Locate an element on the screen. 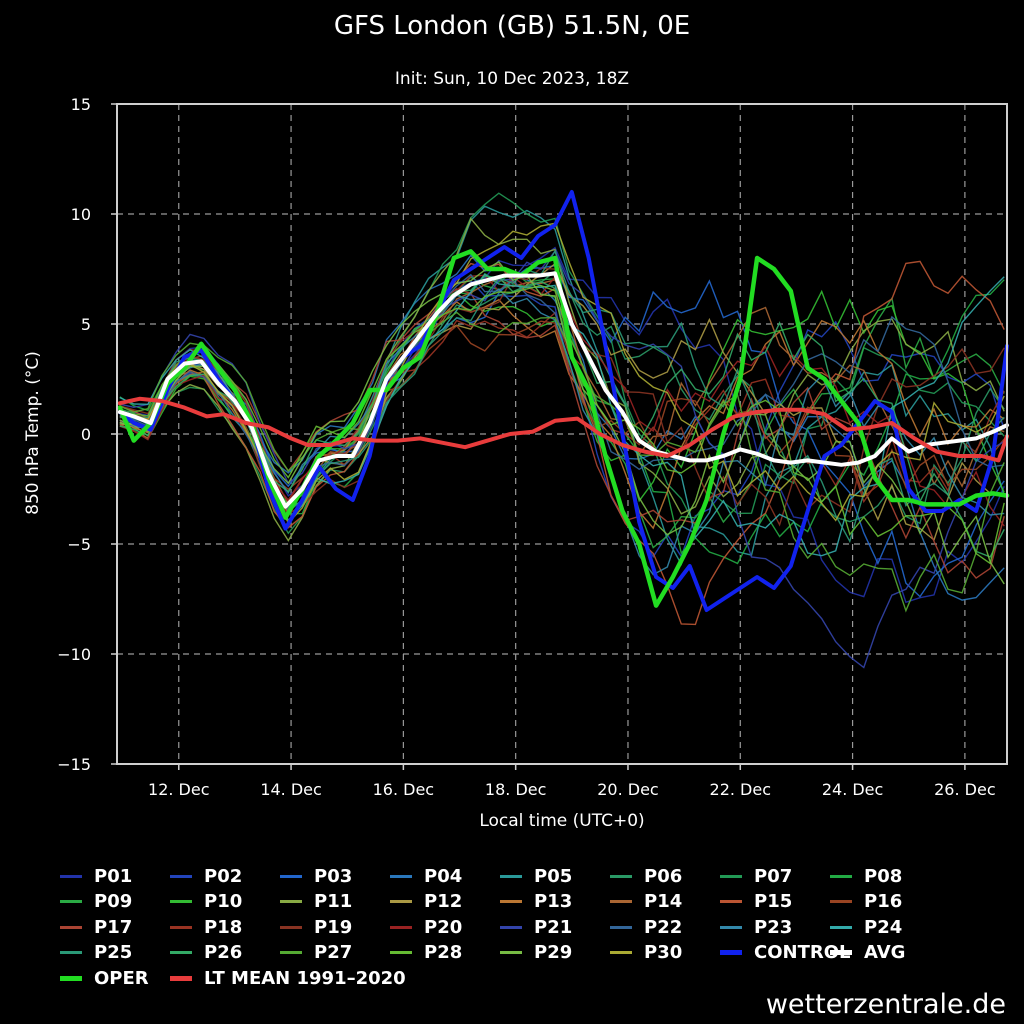 The height and width of the screenshot is (1024, 1024). legend-item-p23: P23 is located at coordinates (756, 927).